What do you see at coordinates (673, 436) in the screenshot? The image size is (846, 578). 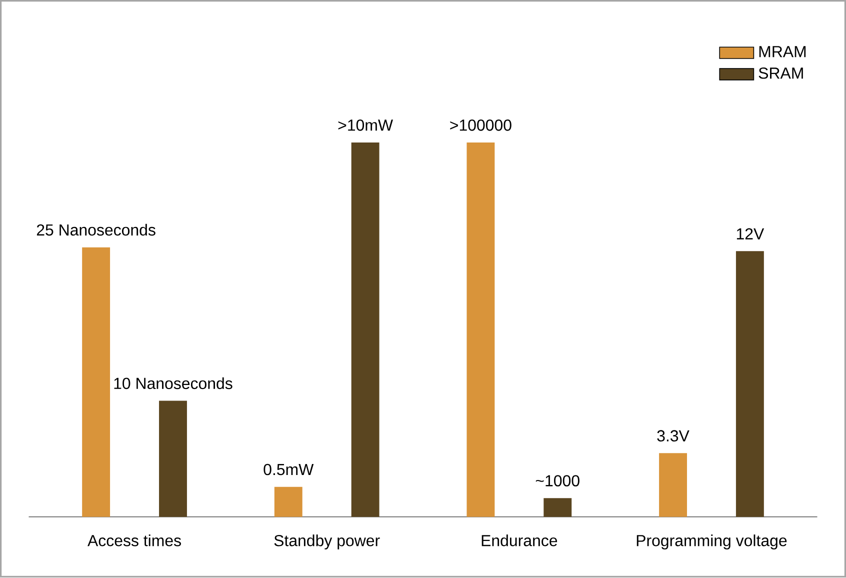 I see `annotation: 3.3V` at bounding box center [673, 436].